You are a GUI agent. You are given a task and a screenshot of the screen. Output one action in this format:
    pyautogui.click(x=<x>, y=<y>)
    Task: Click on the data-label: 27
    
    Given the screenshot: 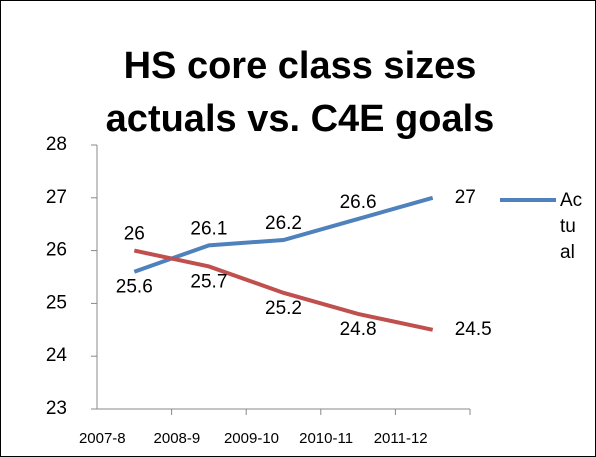 What is the action you would take?
    pyautogui.click(x=465, y=197)
    